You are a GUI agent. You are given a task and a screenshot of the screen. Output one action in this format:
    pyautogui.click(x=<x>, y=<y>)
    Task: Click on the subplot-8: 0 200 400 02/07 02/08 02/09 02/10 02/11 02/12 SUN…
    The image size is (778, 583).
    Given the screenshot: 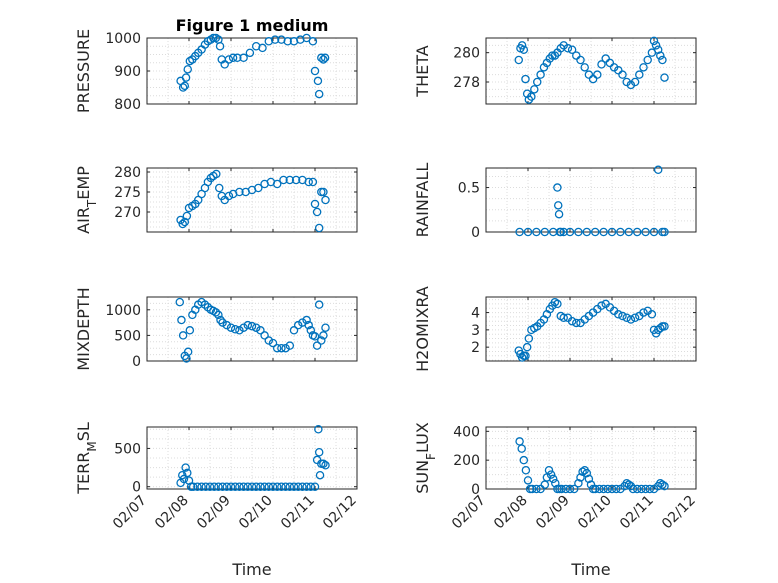 What is the action you would take?
    pyautogui.click(x=556, y=500)
    